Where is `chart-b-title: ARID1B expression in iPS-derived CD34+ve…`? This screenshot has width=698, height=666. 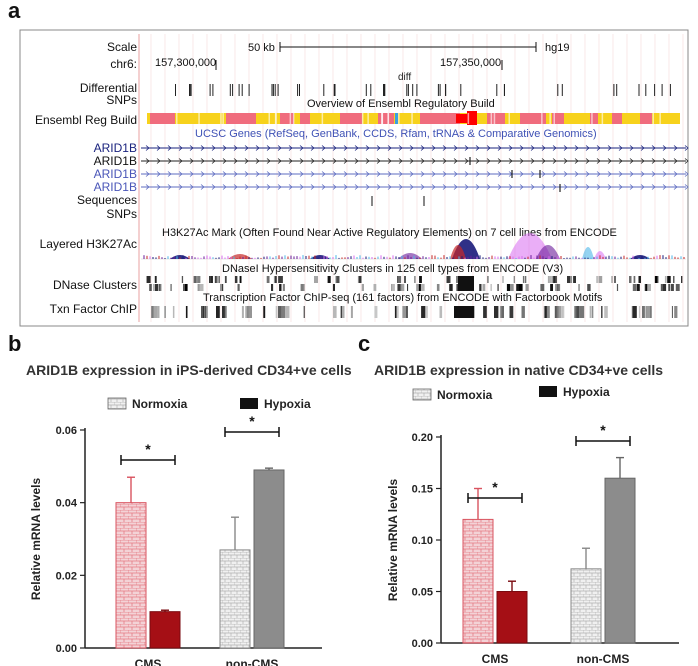
chart-b-title: ARID1B expression in iPS-derived CD34+ve… is located at coordinates (189, 370).